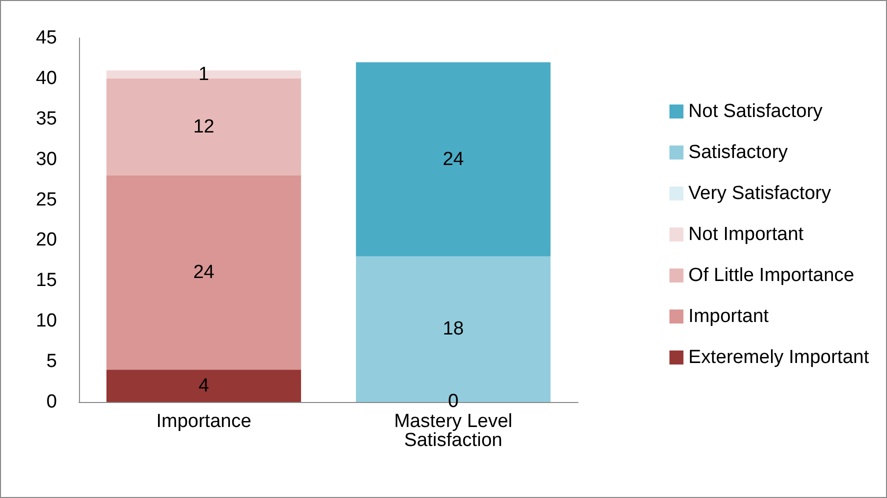  I want to click on legend-label: Very Satisfactory, so click(760, 193).